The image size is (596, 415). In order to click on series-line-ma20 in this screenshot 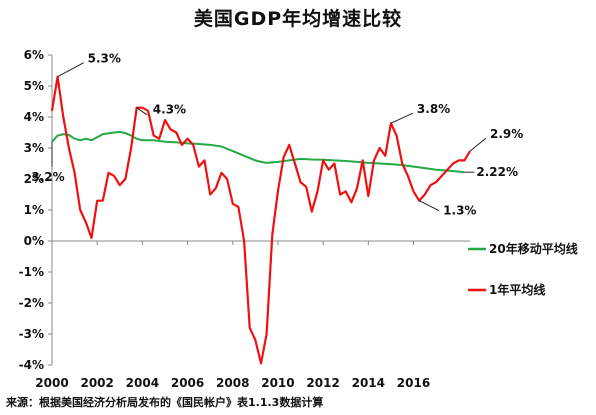, I will do `click(258, 152)`.